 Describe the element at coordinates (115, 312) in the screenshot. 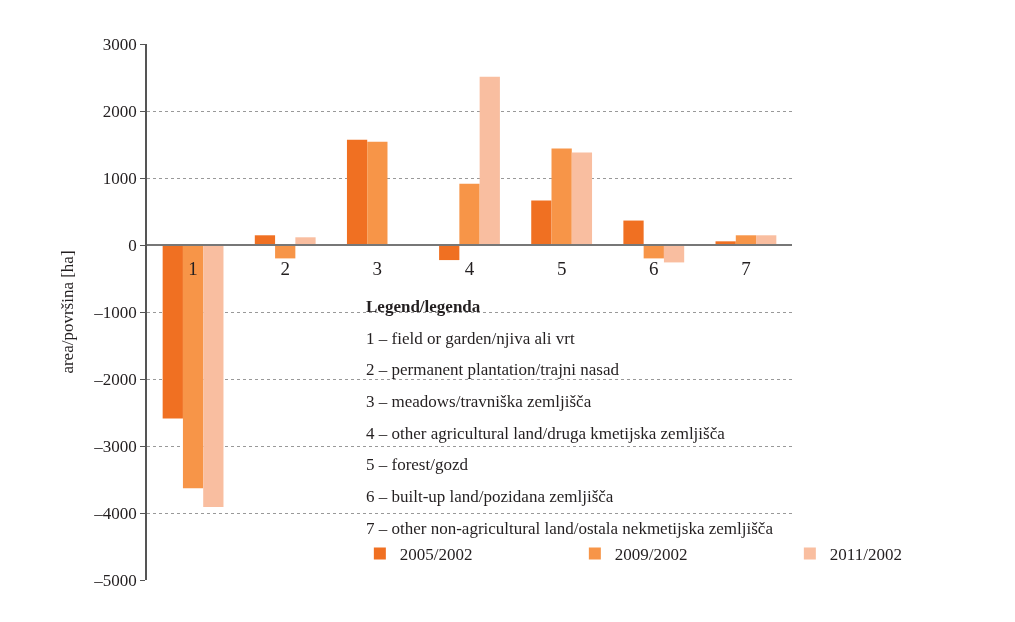

I see `y-tick-label: –1000` at that location.